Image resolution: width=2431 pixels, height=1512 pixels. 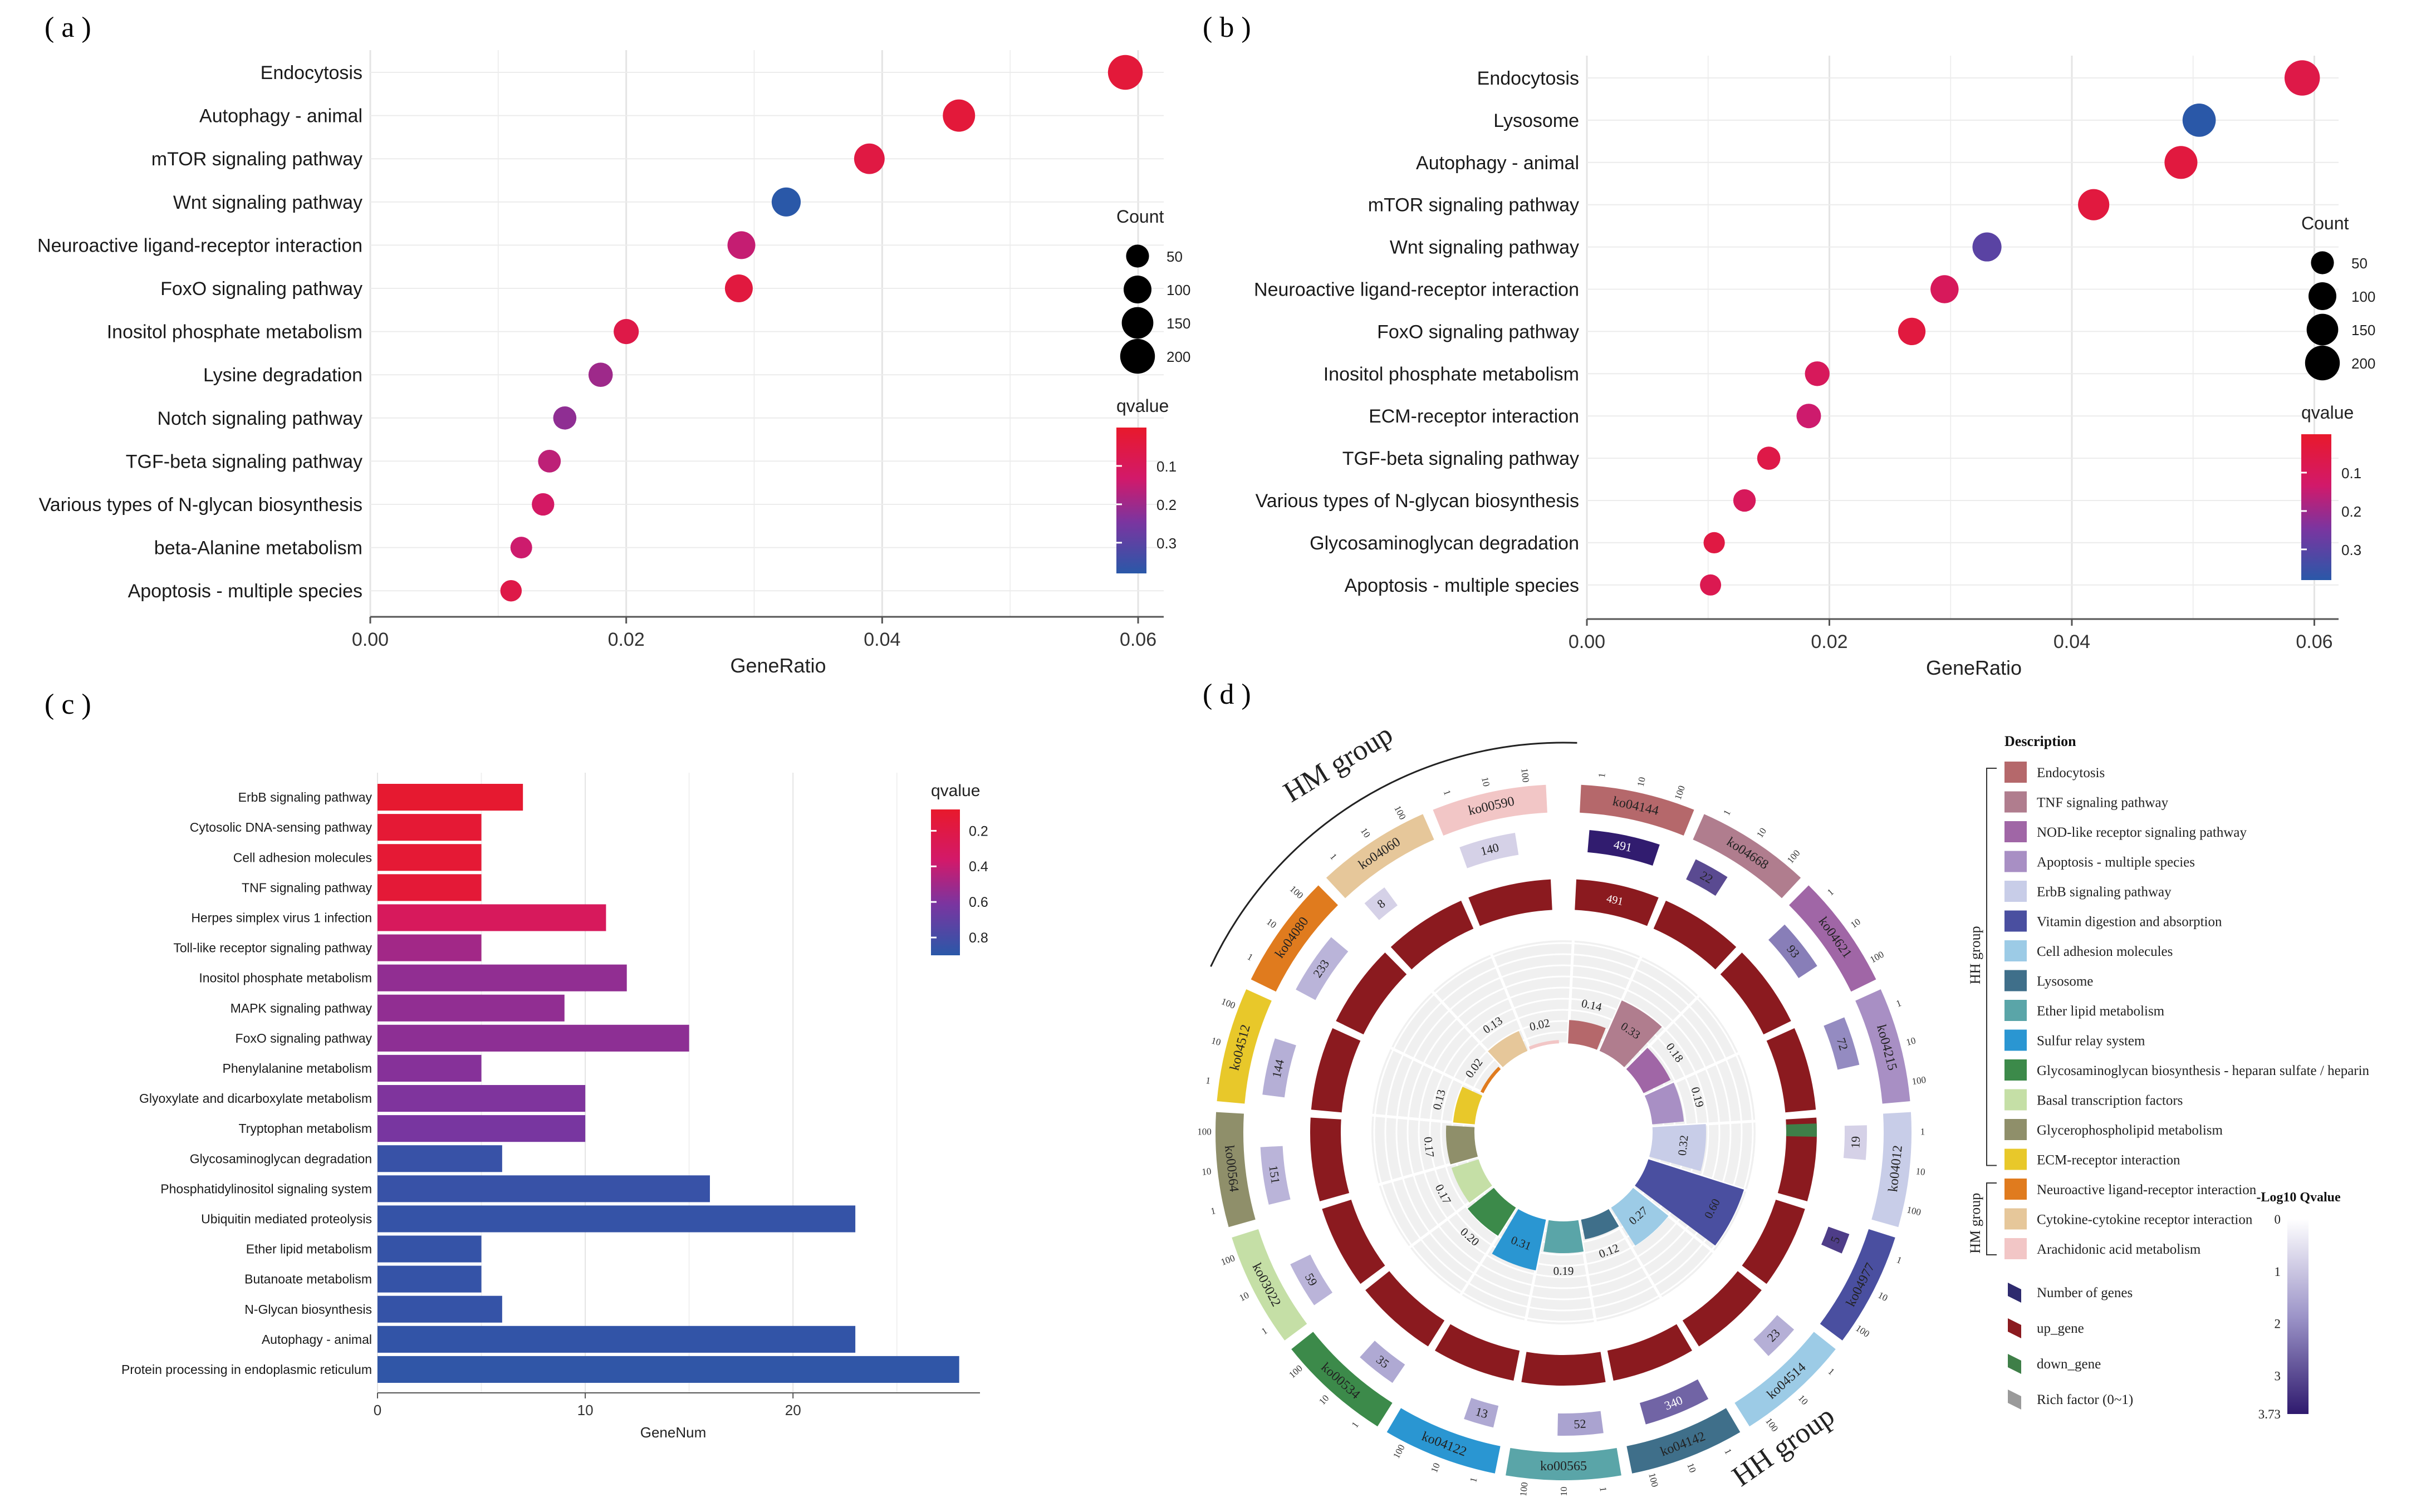 What do you see at coordinates (370, 639) in the screenshot?
I see `x-tick-label: 0.00` at bounding box center [370, 639].